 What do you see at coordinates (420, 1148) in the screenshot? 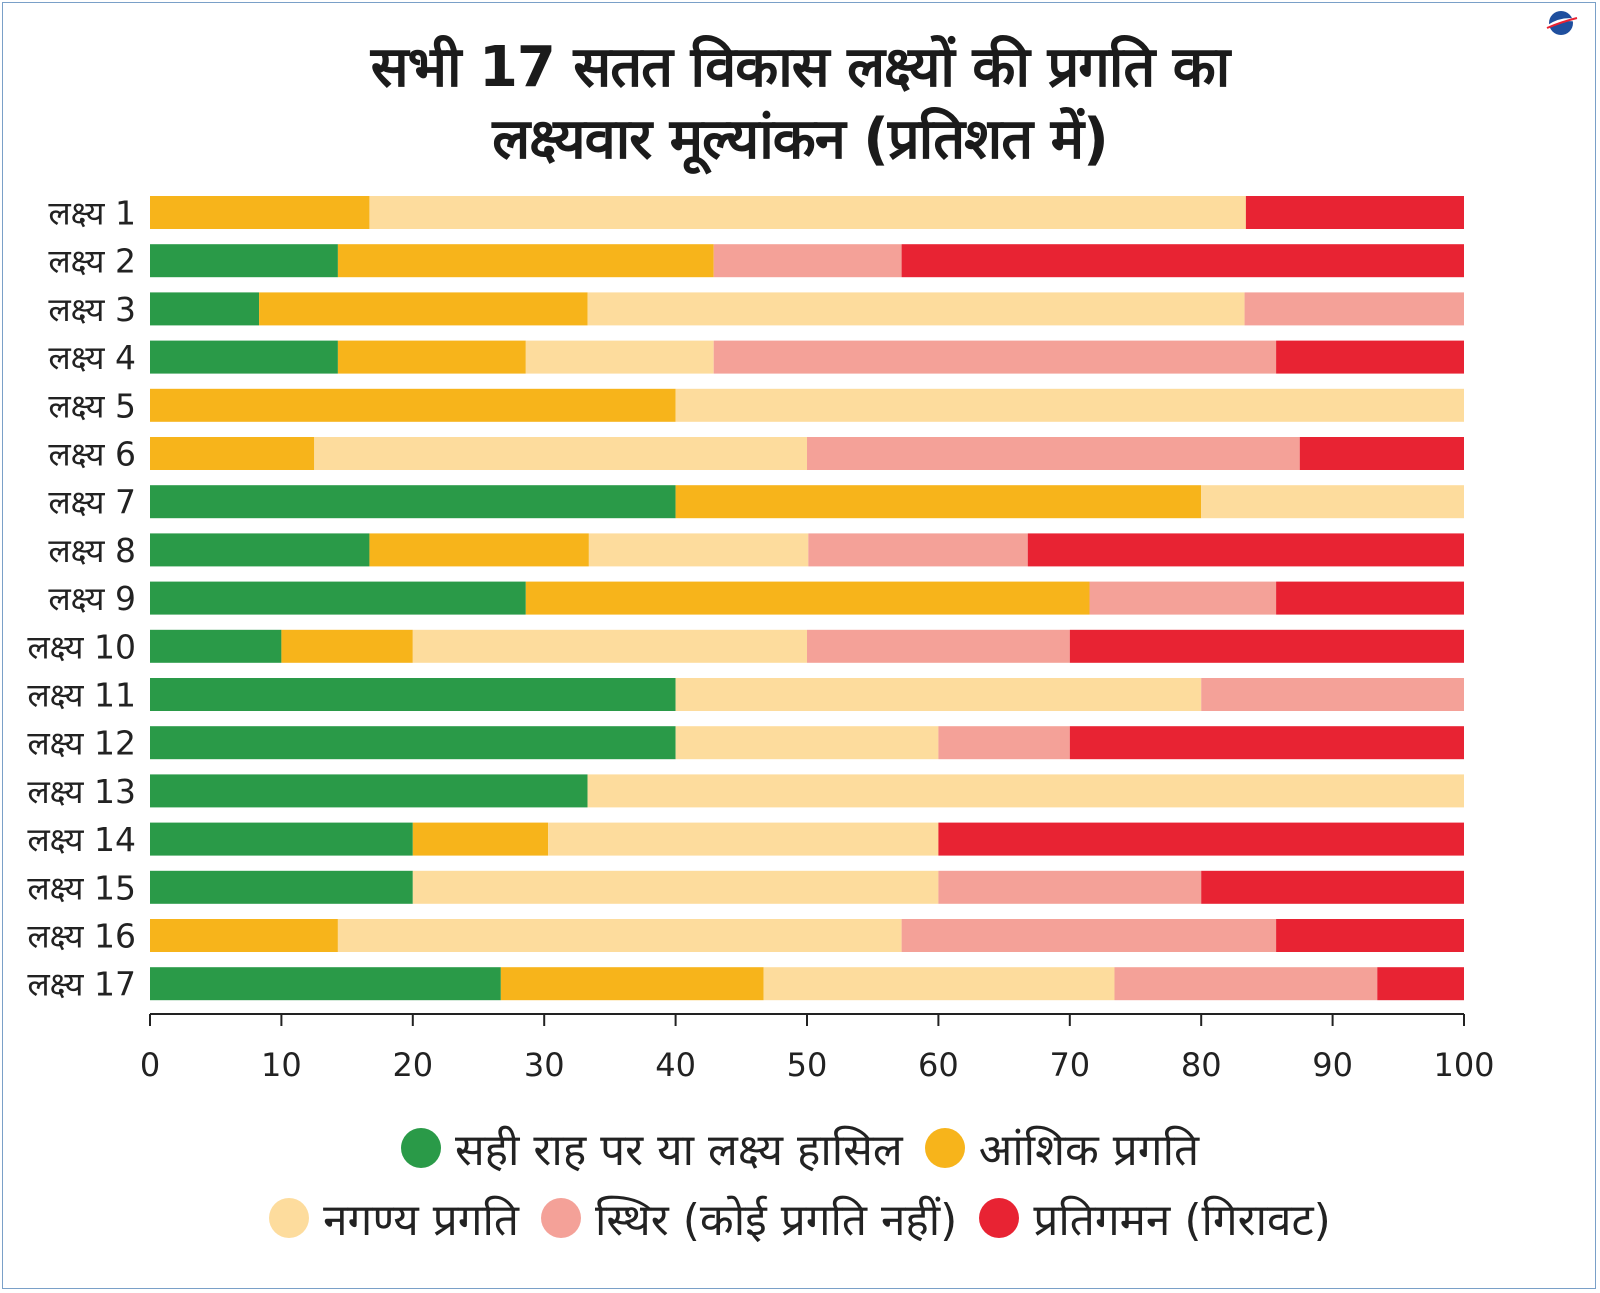
I see `legend-dot-green-icon` at bounding box center [420, 1148].